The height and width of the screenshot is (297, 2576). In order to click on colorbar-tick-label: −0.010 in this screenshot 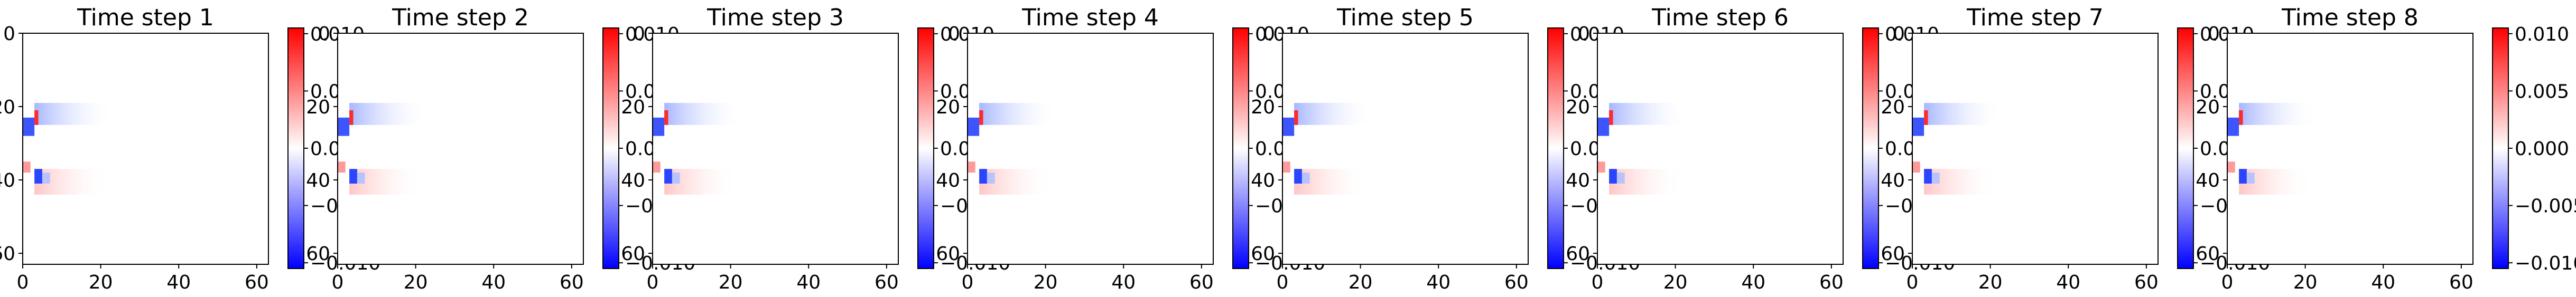, I will do `click(2545, 263)`.